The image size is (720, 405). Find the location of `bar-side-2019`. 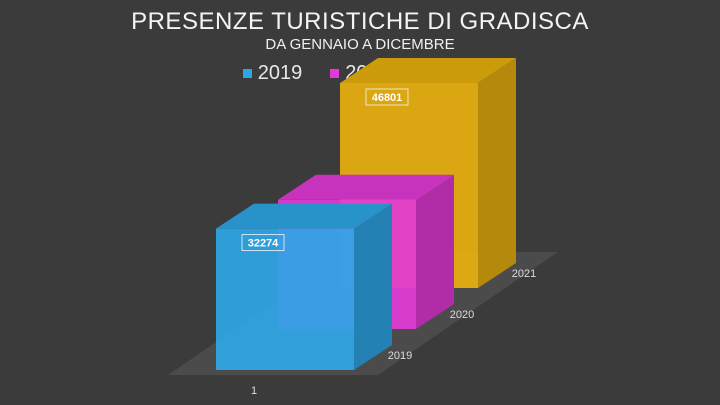

bar-side-2019 is located at coordinates (373, 286).